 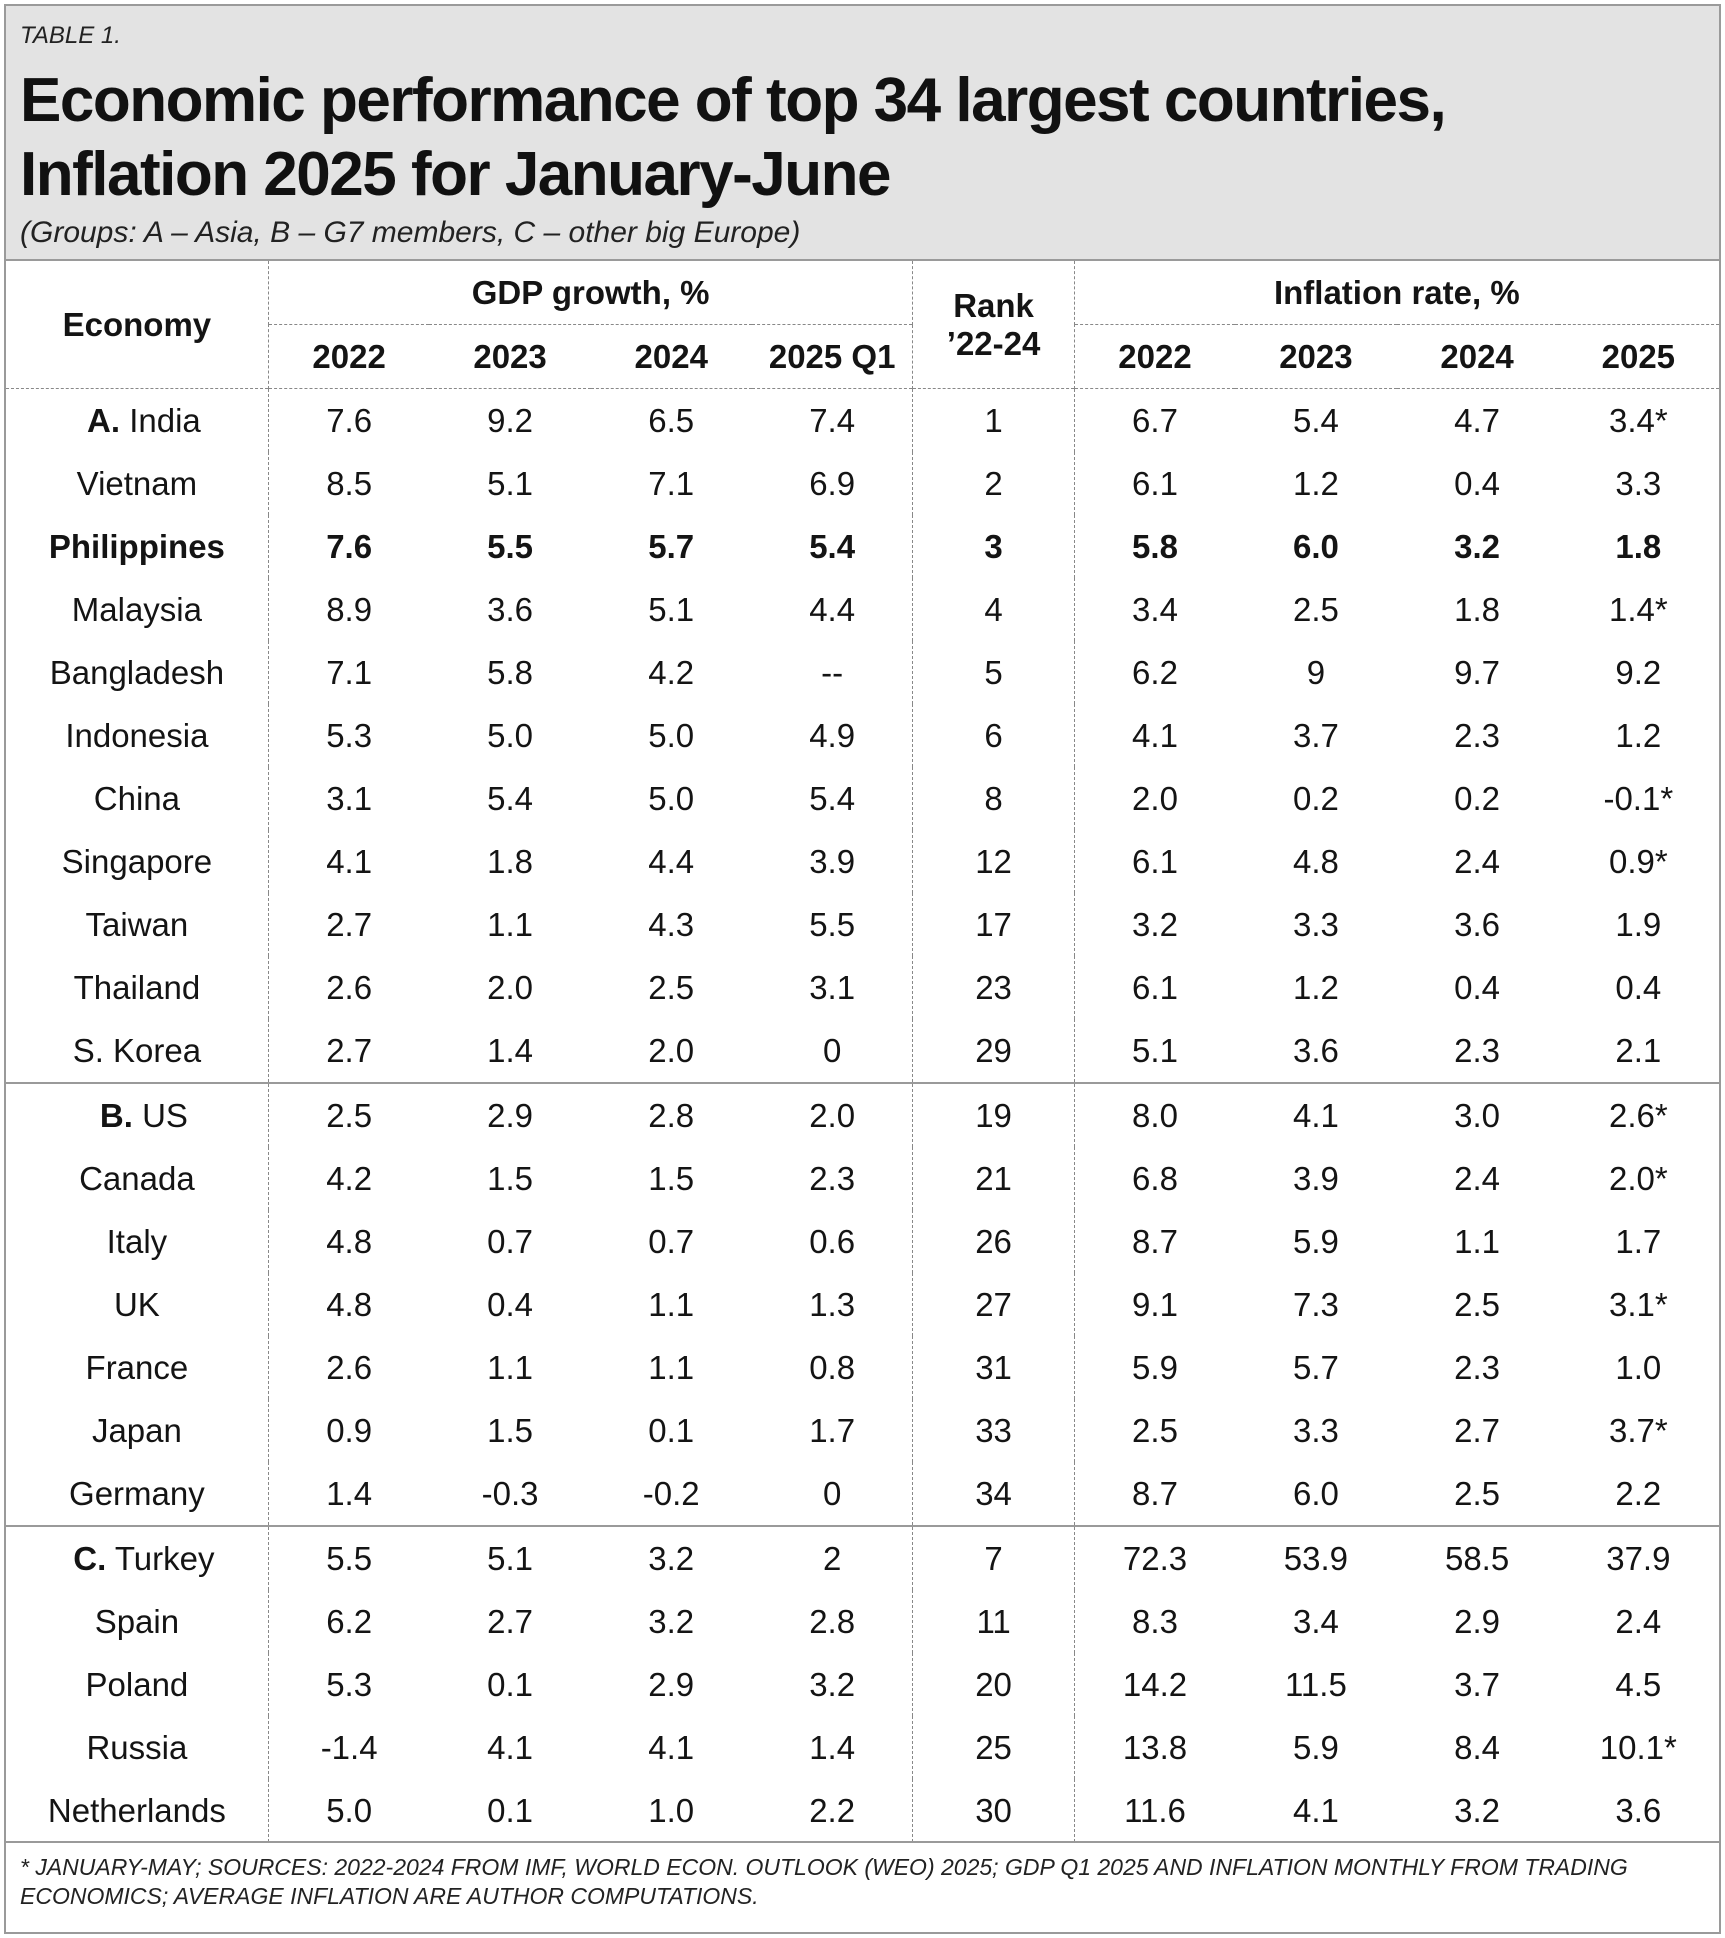 What do you see at coordinates (993, 546) in the screenshot?
I see `rank-cell: 3` at bounding box center [993, 546].